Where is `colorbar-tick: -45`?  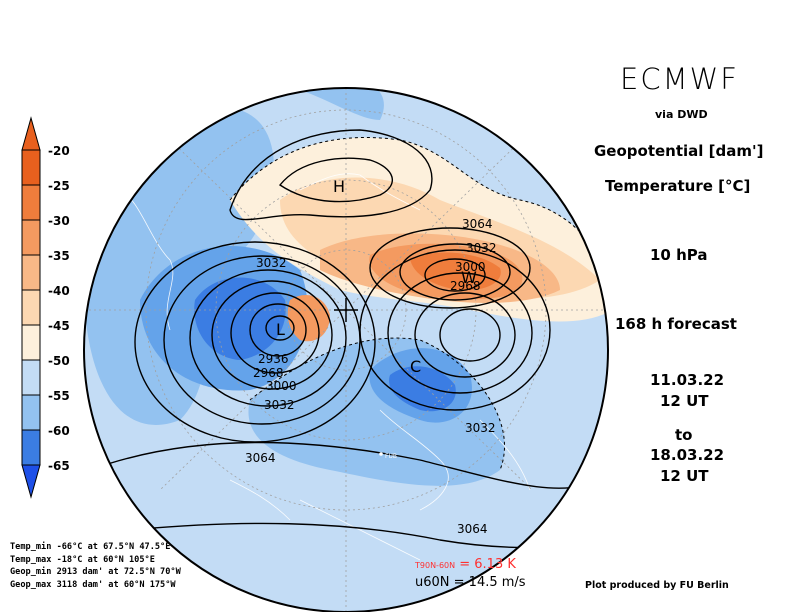 colorbar-tick: -45 is located at coordinates (59, 326).